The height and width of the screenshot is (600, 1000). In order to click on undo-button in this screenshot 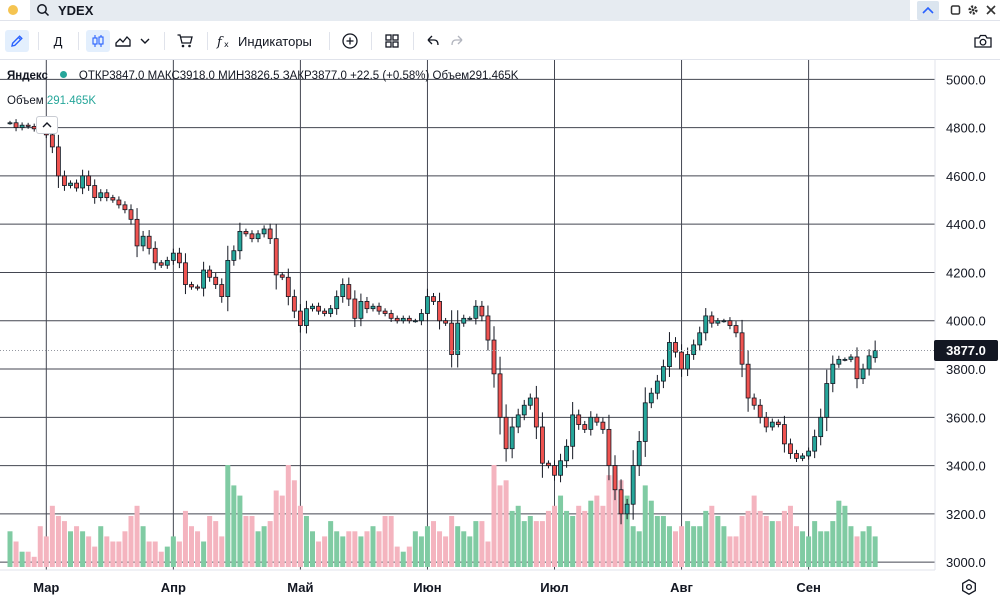, I will do `click(432, 41)`.